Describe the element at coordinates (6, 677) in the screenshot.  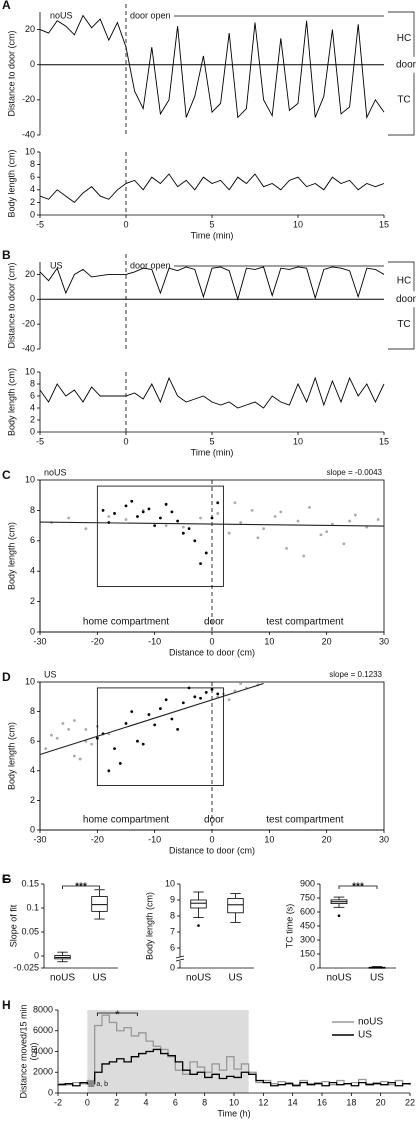
I see `panel-letter: D` at that location.